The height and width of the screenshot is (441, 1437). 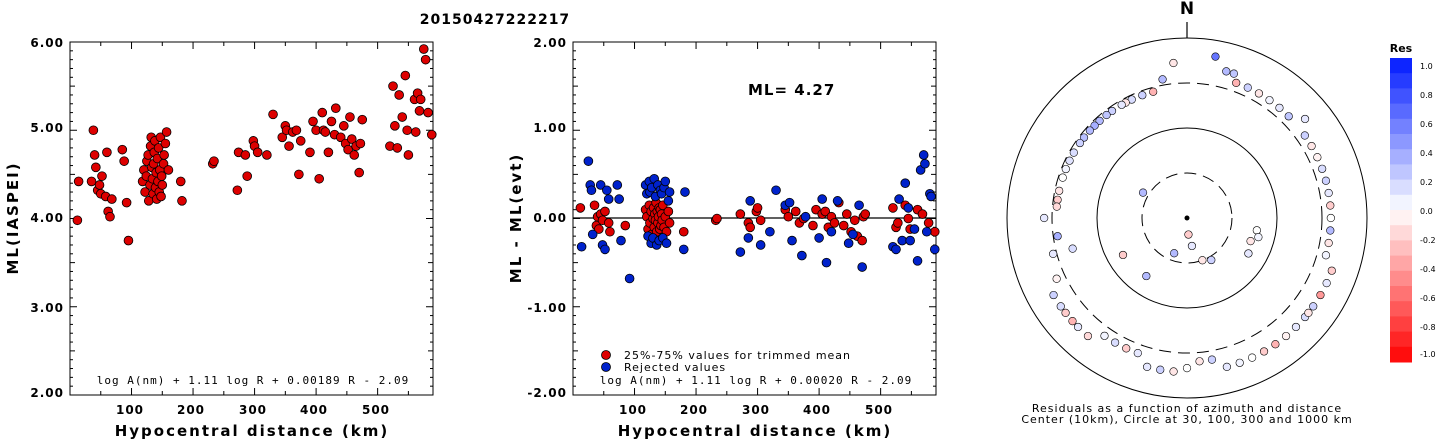 I want to click on colorbar-label: 0.6, so click(x=1426, y=124).